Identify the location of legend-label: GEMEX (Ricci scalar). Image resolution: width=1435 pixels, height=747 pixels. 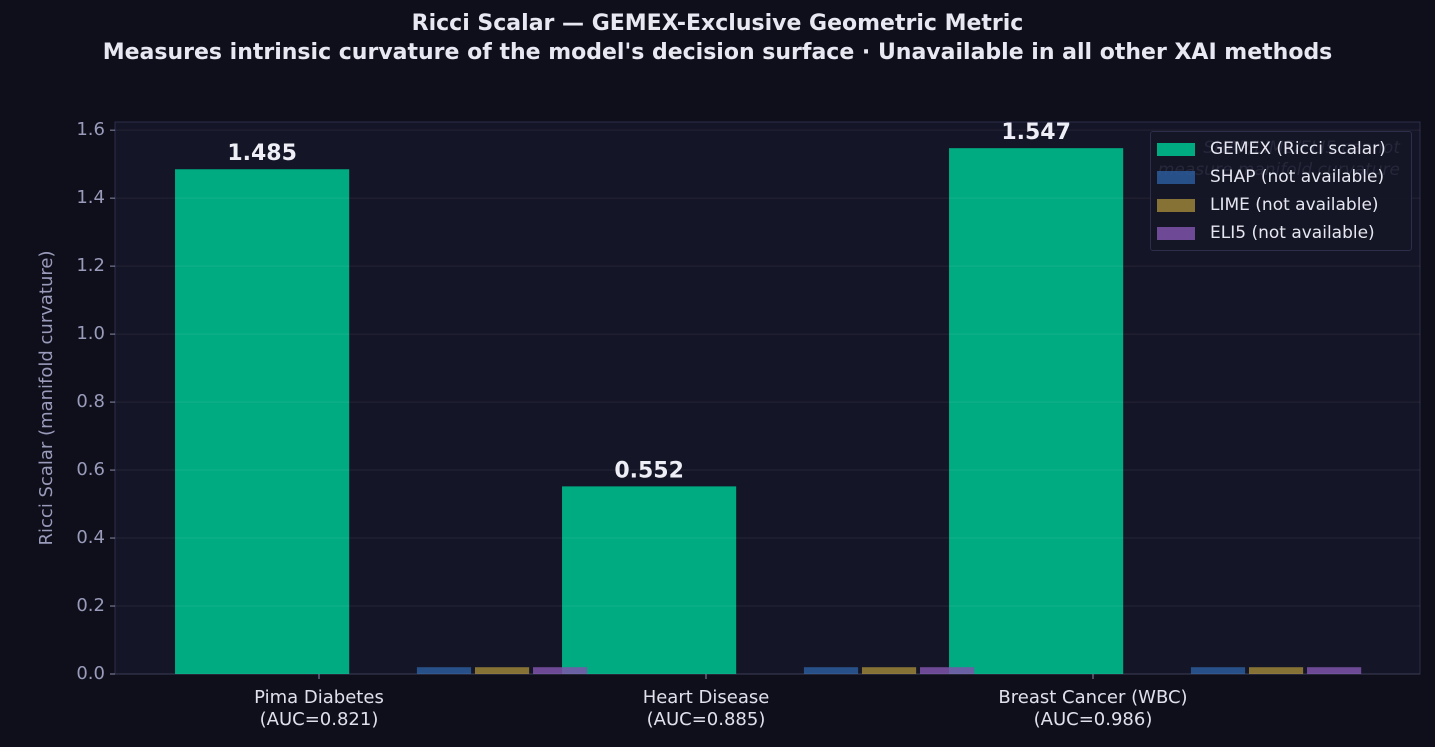
(1298, 149).